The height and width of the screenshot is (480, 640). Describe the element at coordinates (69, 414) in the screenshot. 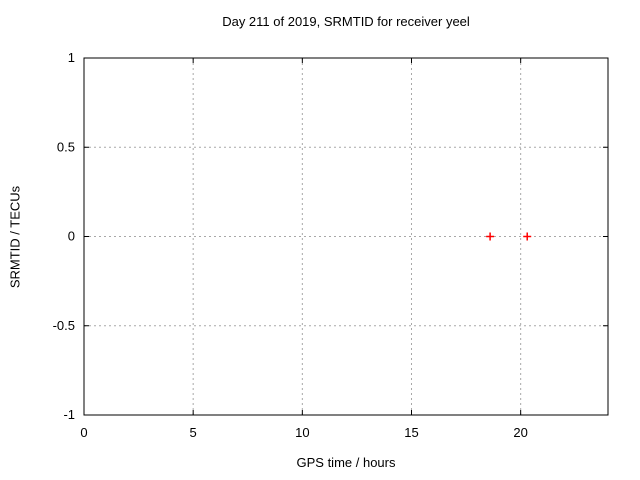

I see `y-tick-label: -1` at that location.